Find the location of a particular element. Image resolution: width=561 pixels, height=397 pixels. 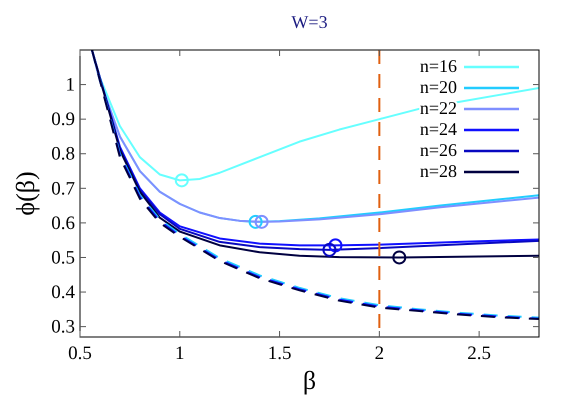

x-tick-label: 2 is located at coordinates (379, 353).